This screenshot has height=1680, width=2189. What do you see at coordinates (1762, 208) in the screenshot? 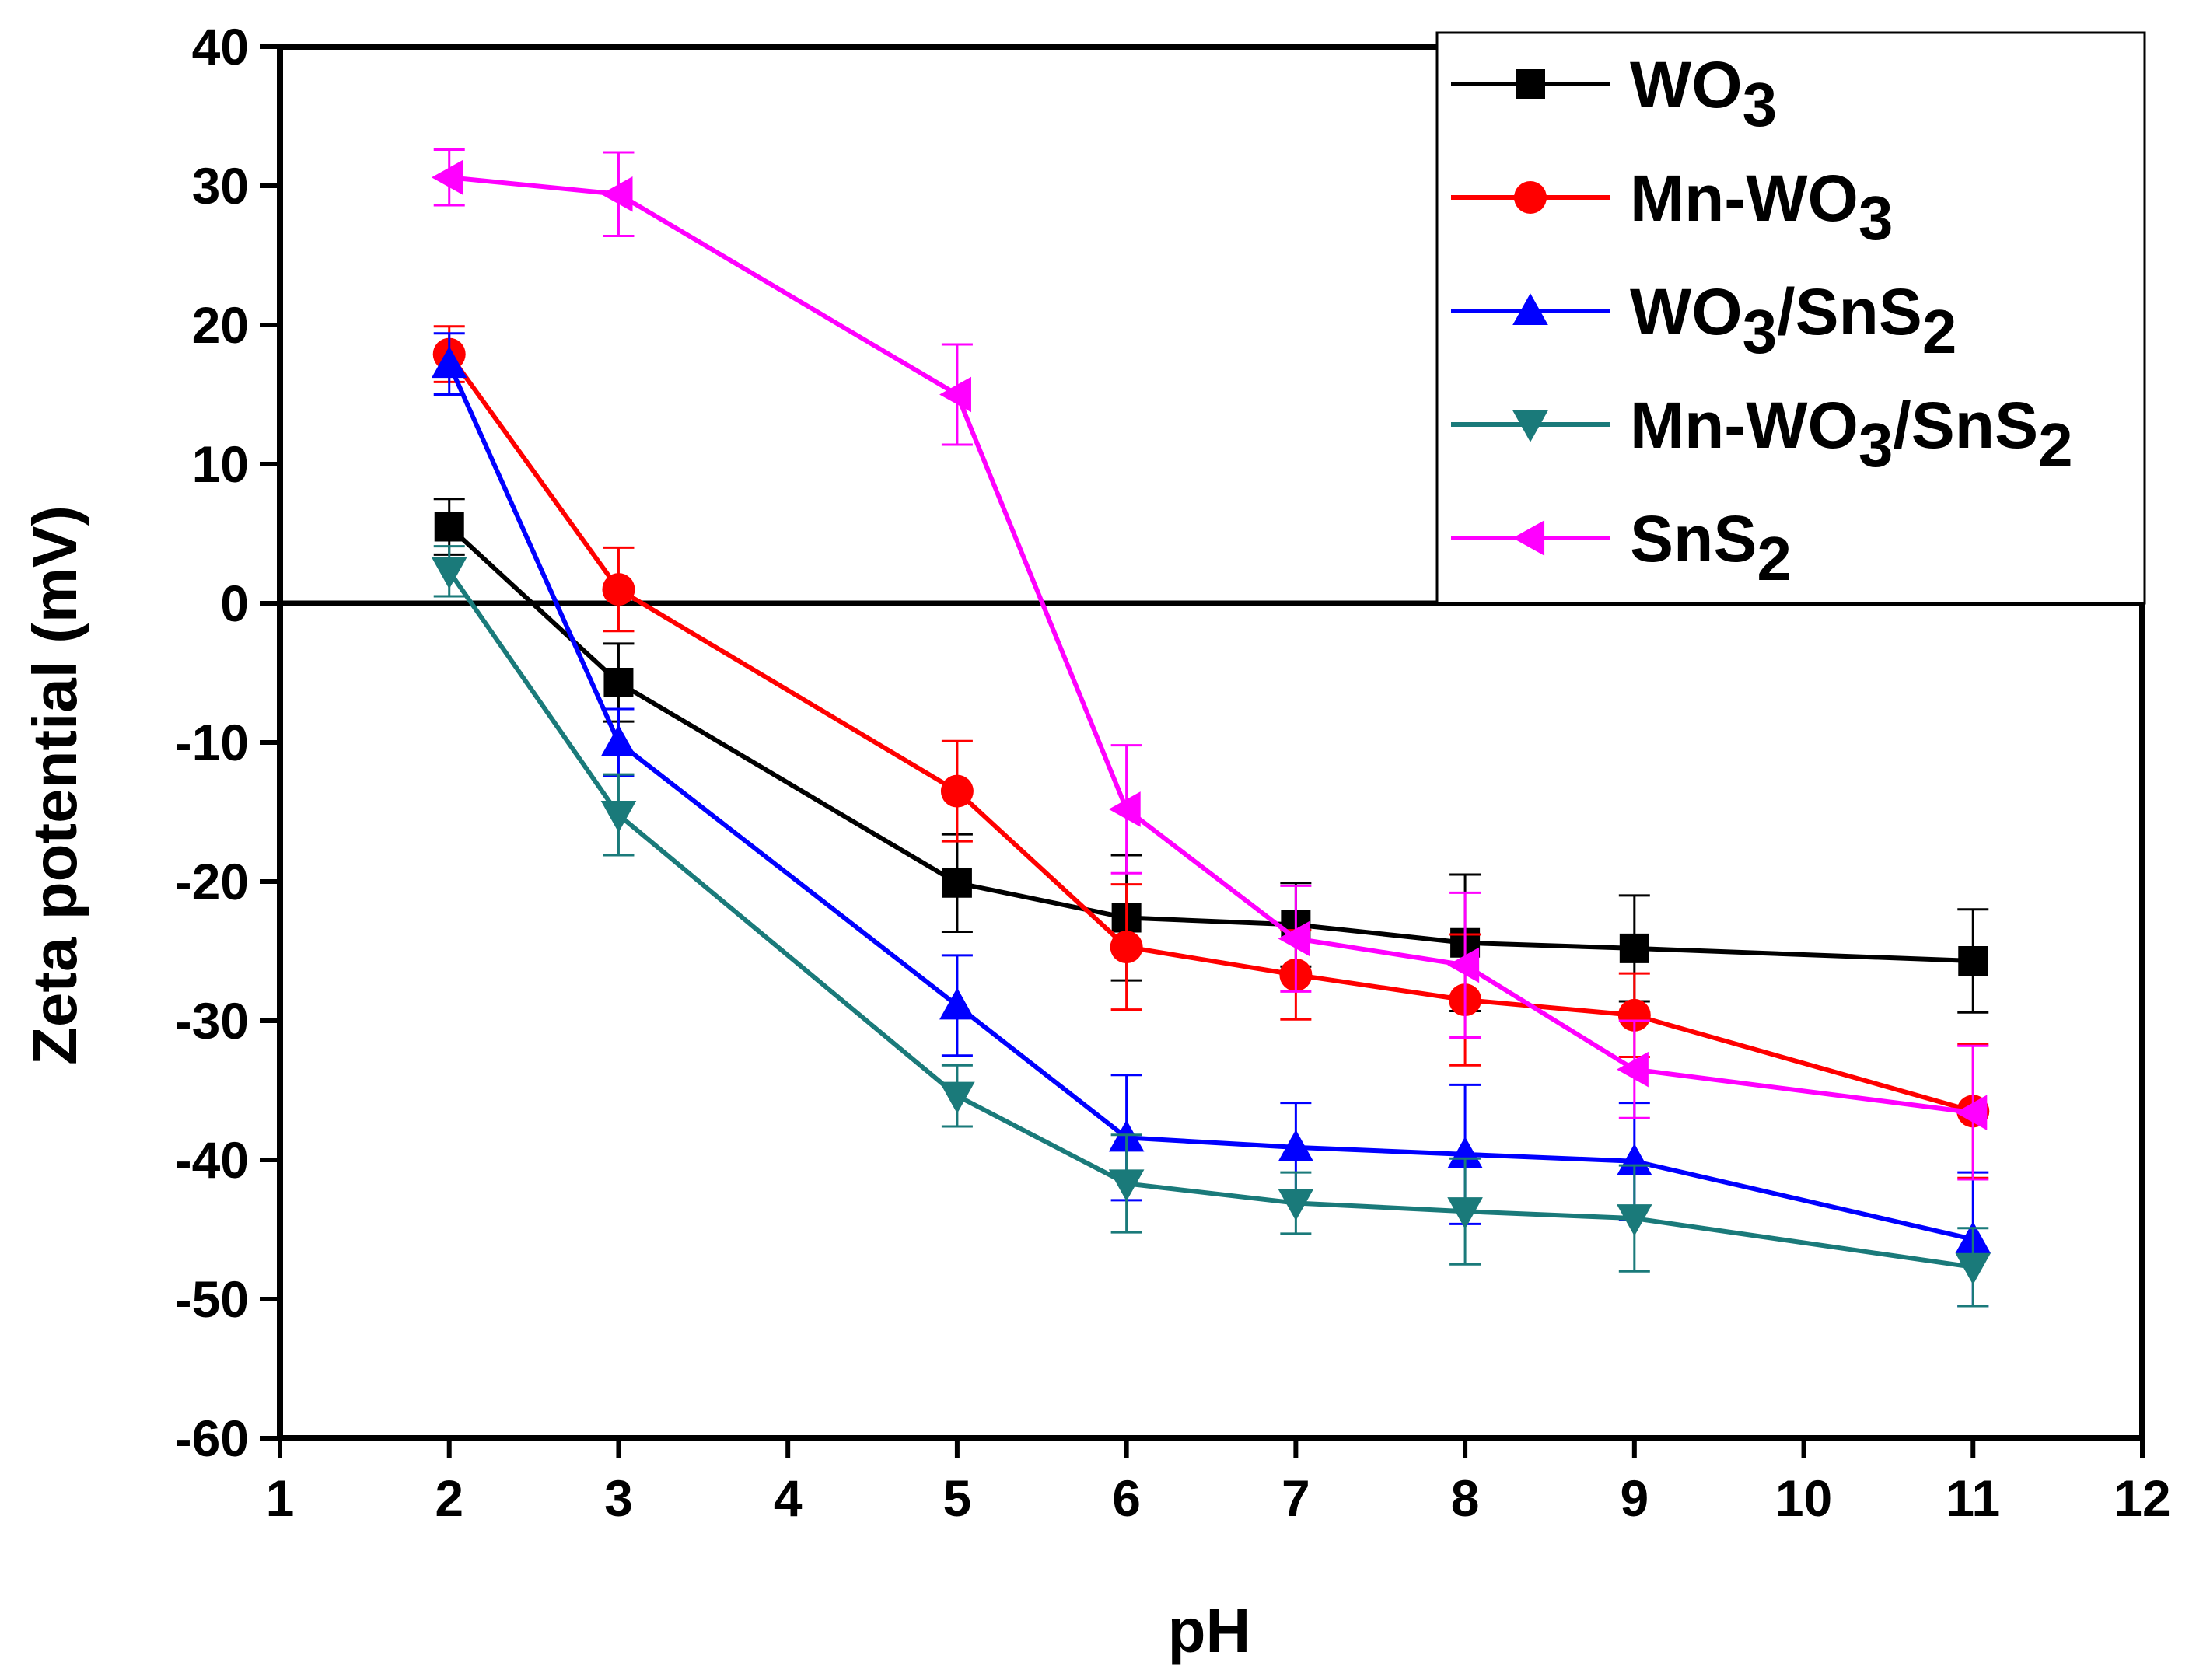
I see `legend-label-Mn-WO3: Mn-WO3` at bounding box center [1762, 208].